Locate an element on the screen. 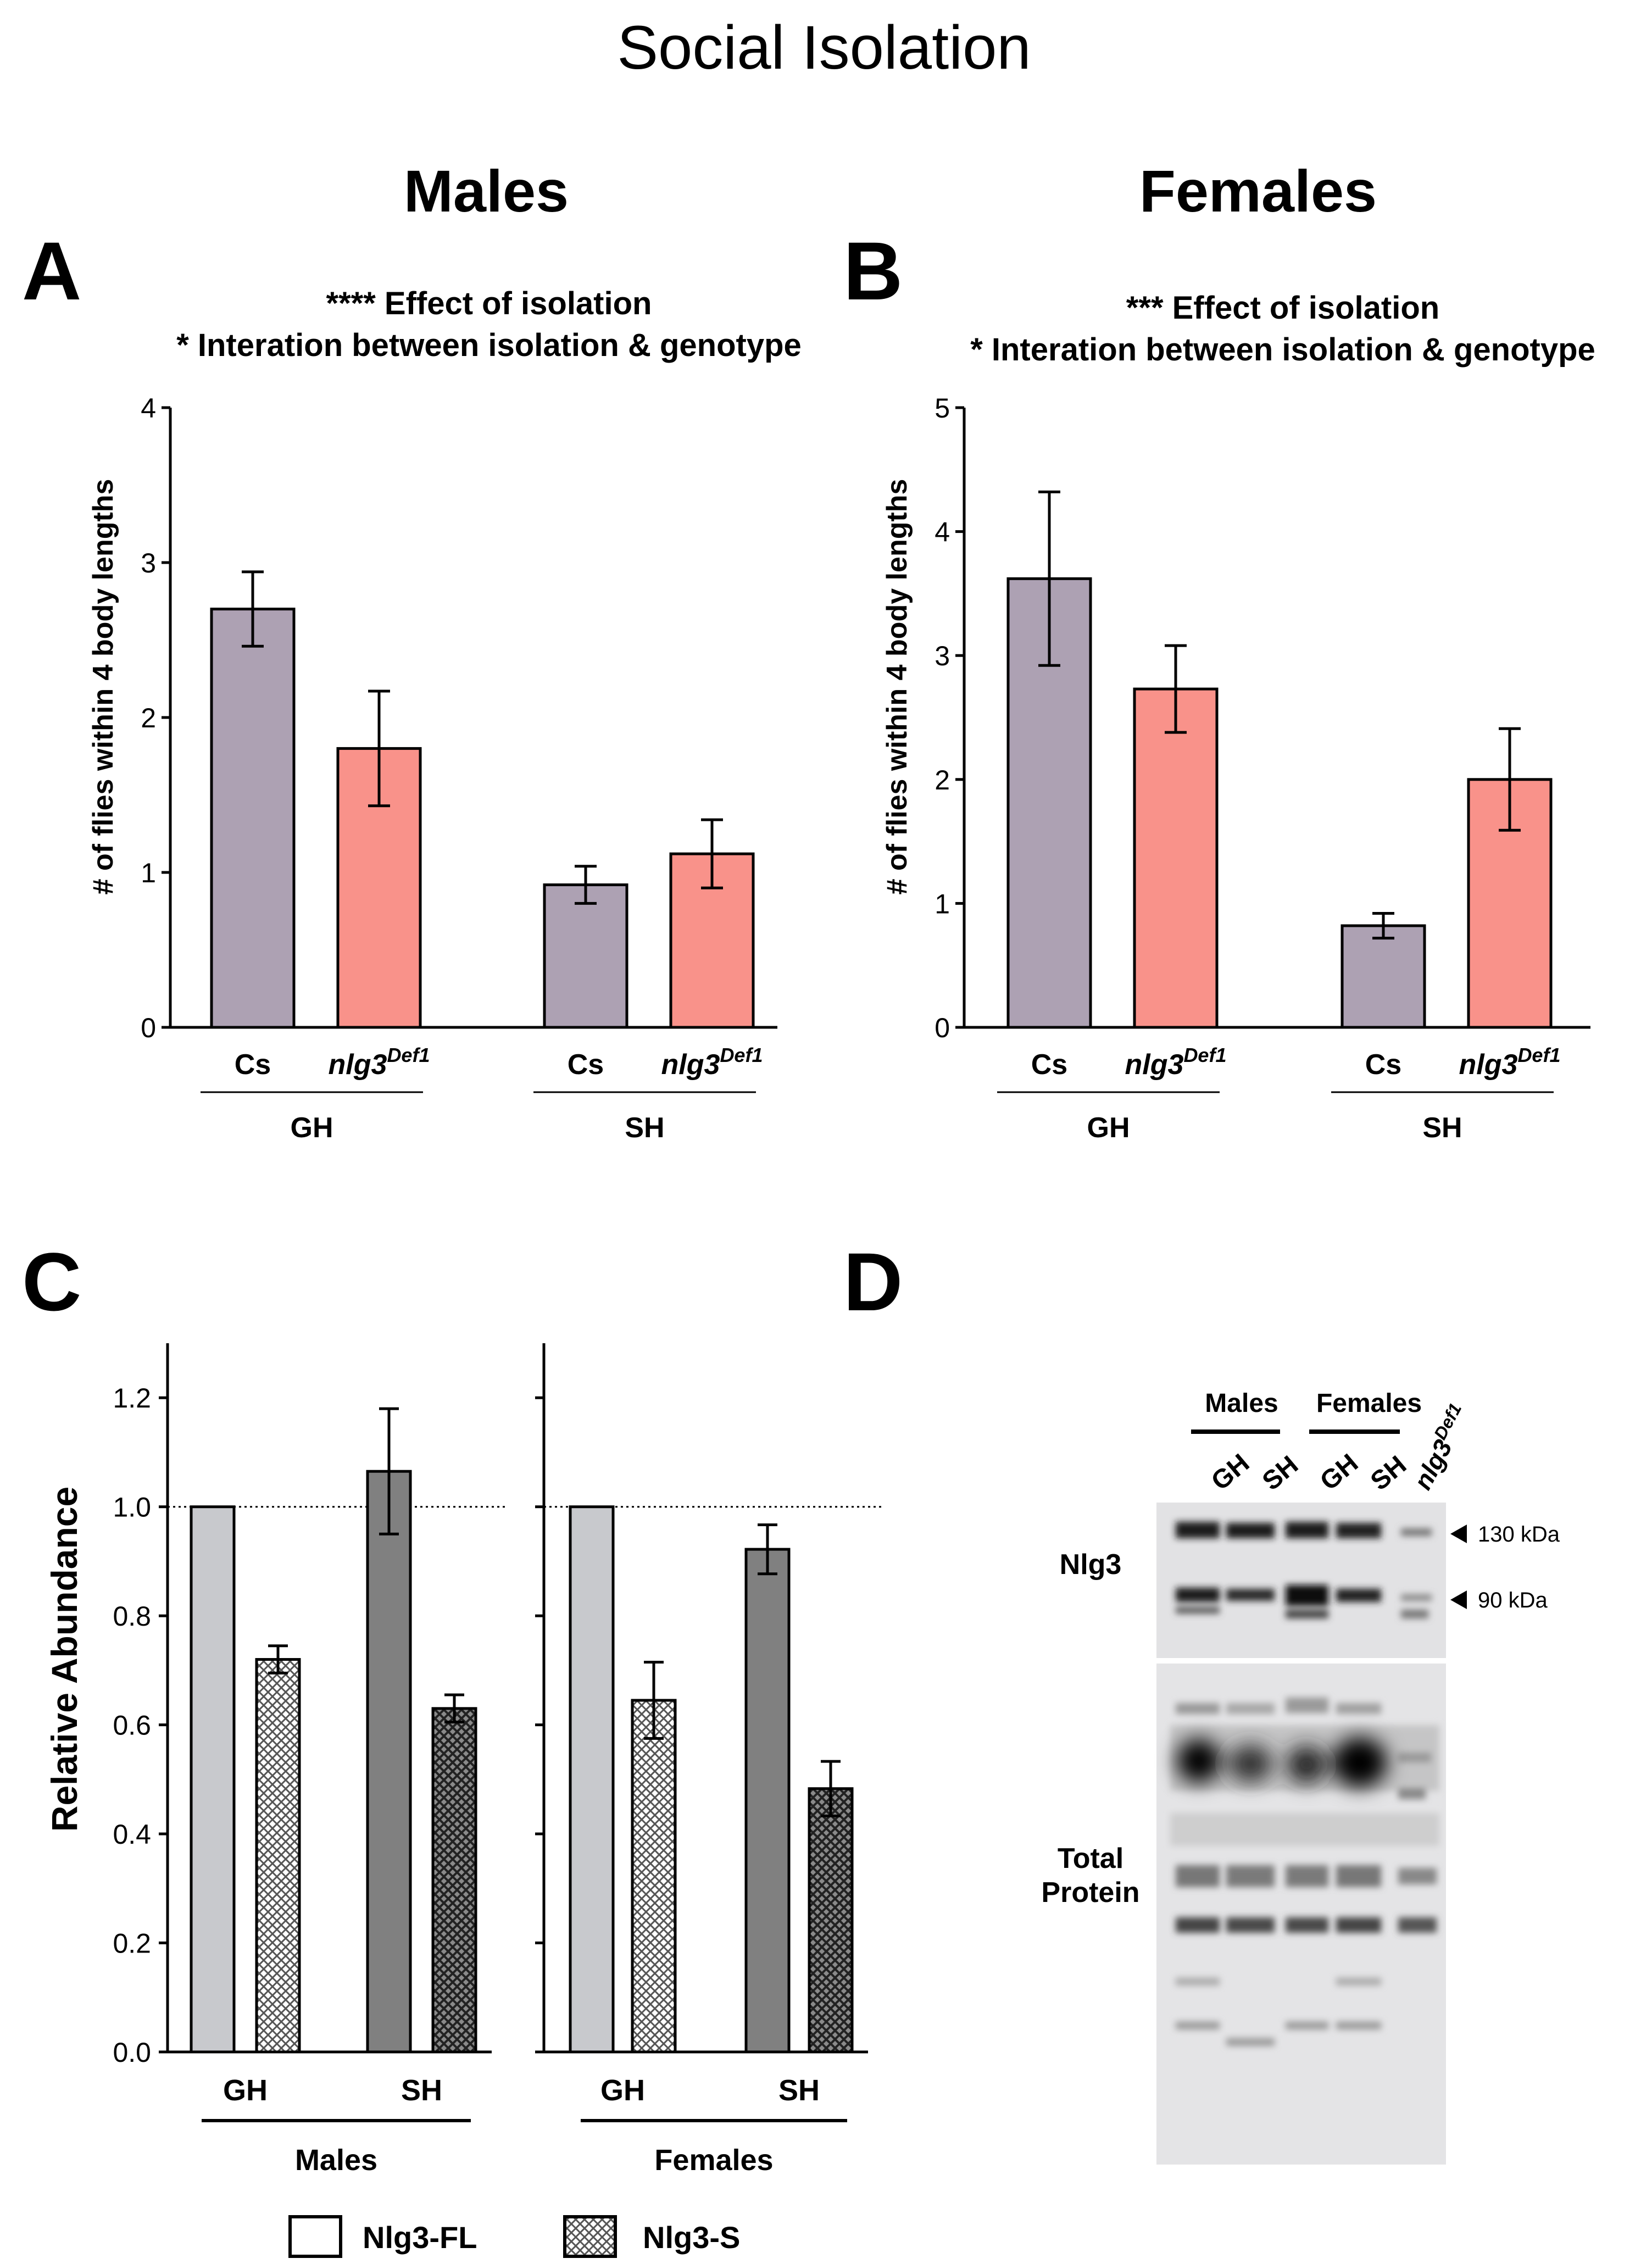  panel-a-y-label: # of flies within 4 body lengths is located at coordinates (103, 687).